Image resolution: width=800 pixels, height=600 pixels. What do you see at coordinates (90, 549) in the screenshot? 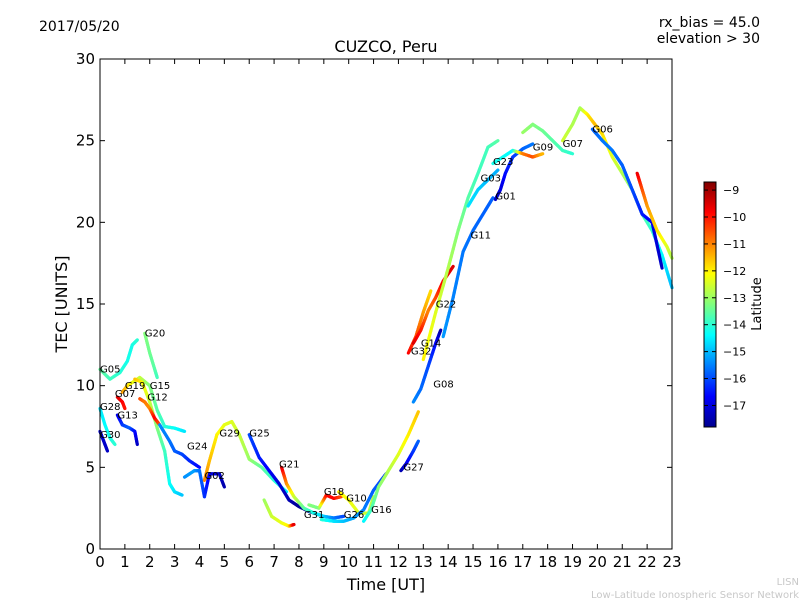
I see `y-tick-label: 0` at bounding box center [90, 549].